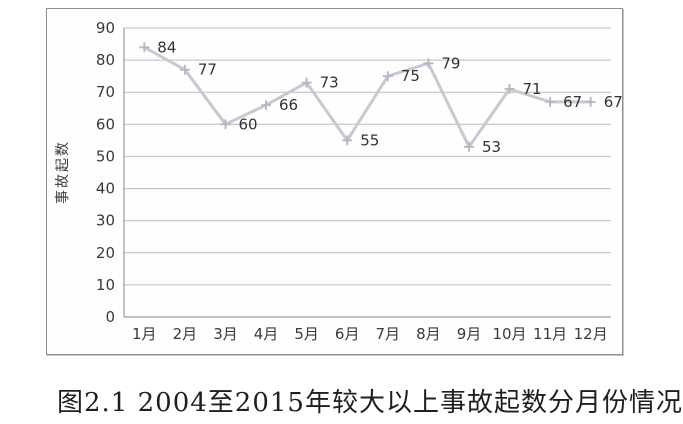 The image size is (683, 424). Describe the element at coordinates (144, 334) in the screenshot. I see `x-tick-label: 1月` at that location.